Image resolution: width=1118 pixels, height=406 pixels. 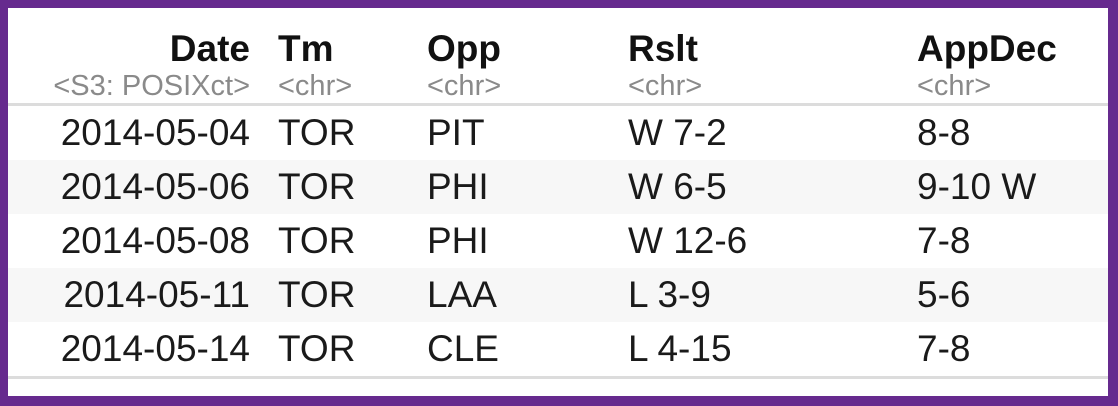 What do you see at coordinates (558, 133) in the screenshot?
I see `table-row: 2014-05-04 TOR PIT W 7-2 8-8` at bounding box center [558, 133].